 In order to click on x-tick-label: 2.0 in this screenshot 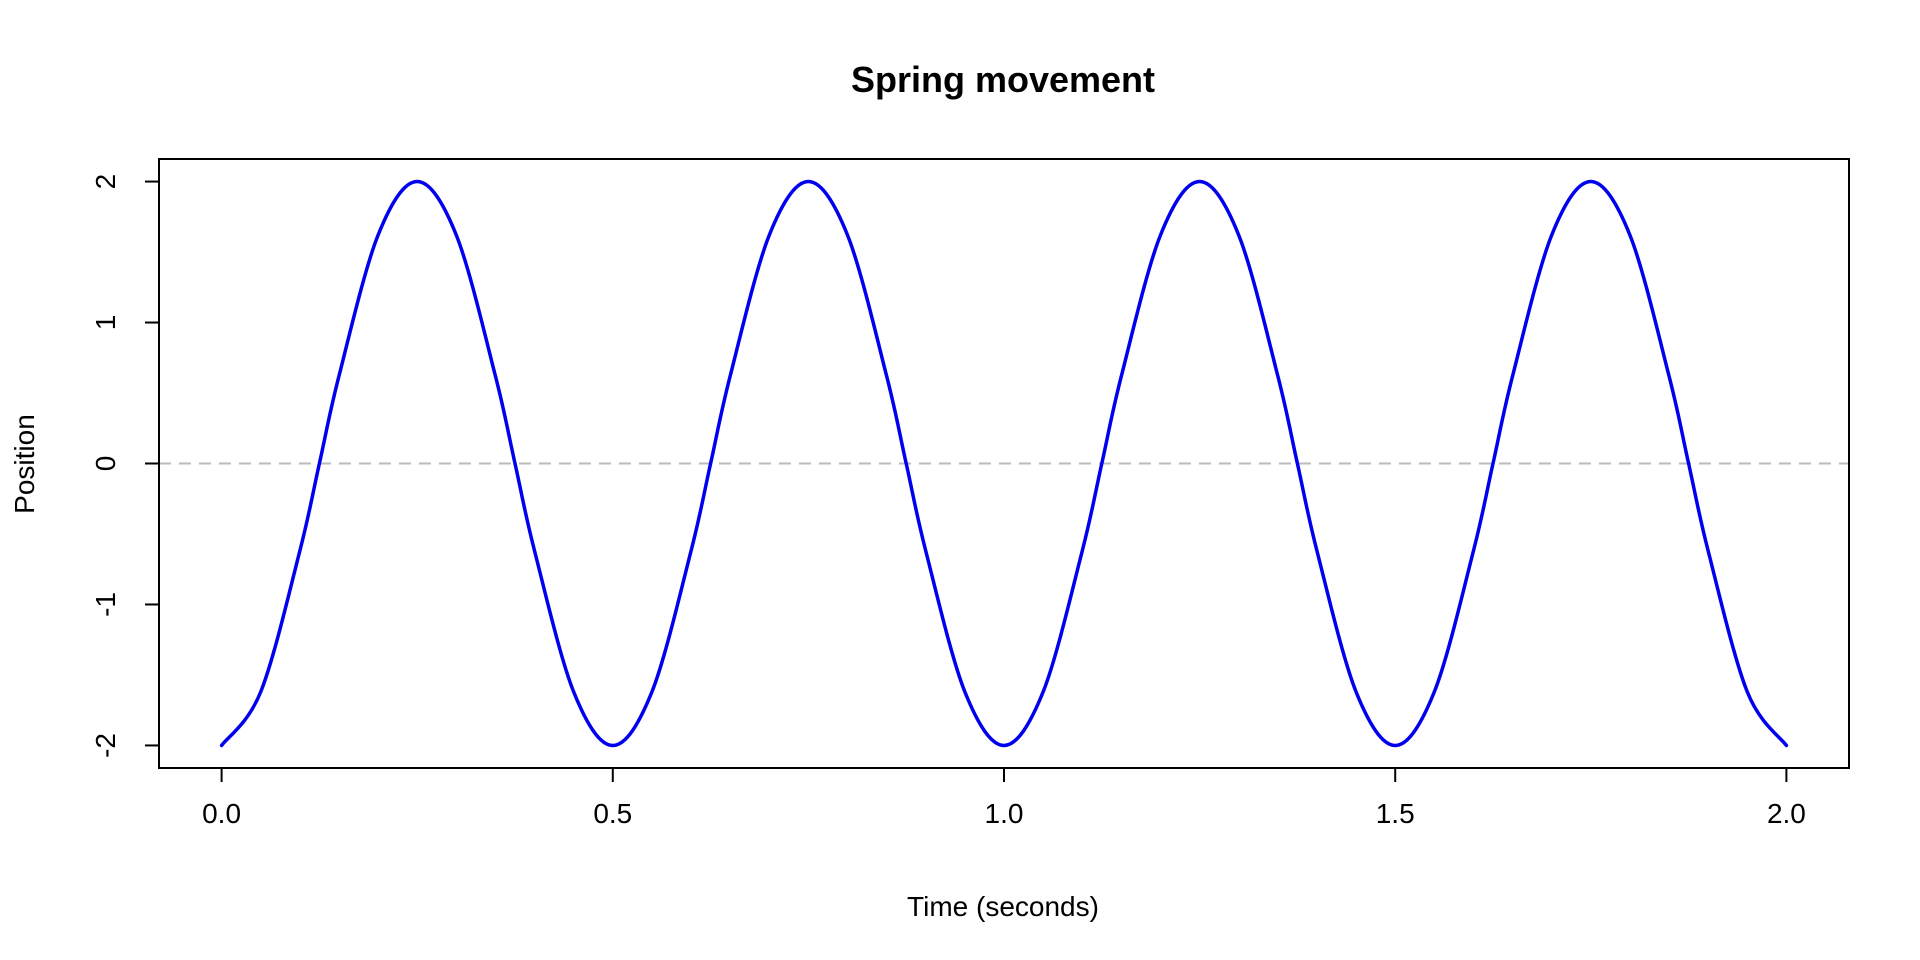, I will do `click(1786, 813)`.